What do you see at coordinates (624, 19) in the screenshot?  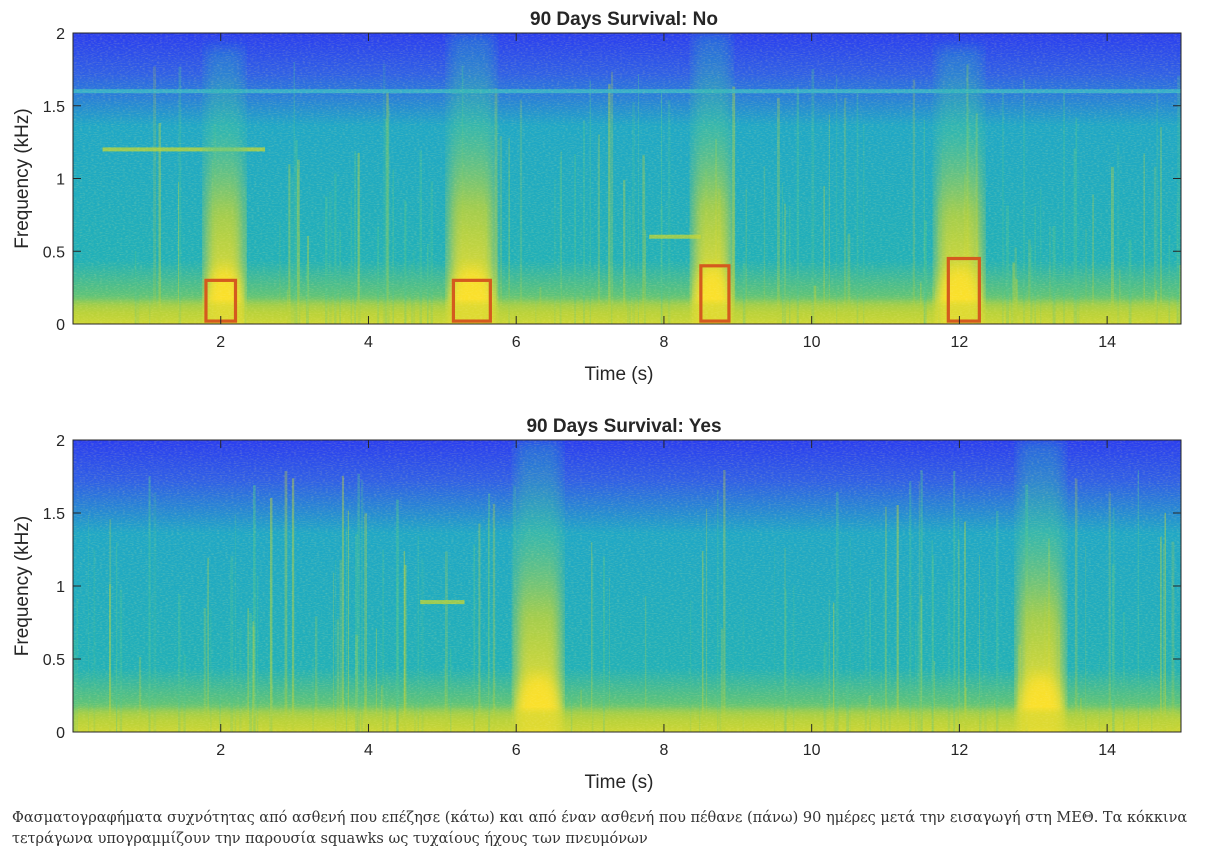 I see `chart-title: 90 Days Survival: No` at bounding box center [624, 19].